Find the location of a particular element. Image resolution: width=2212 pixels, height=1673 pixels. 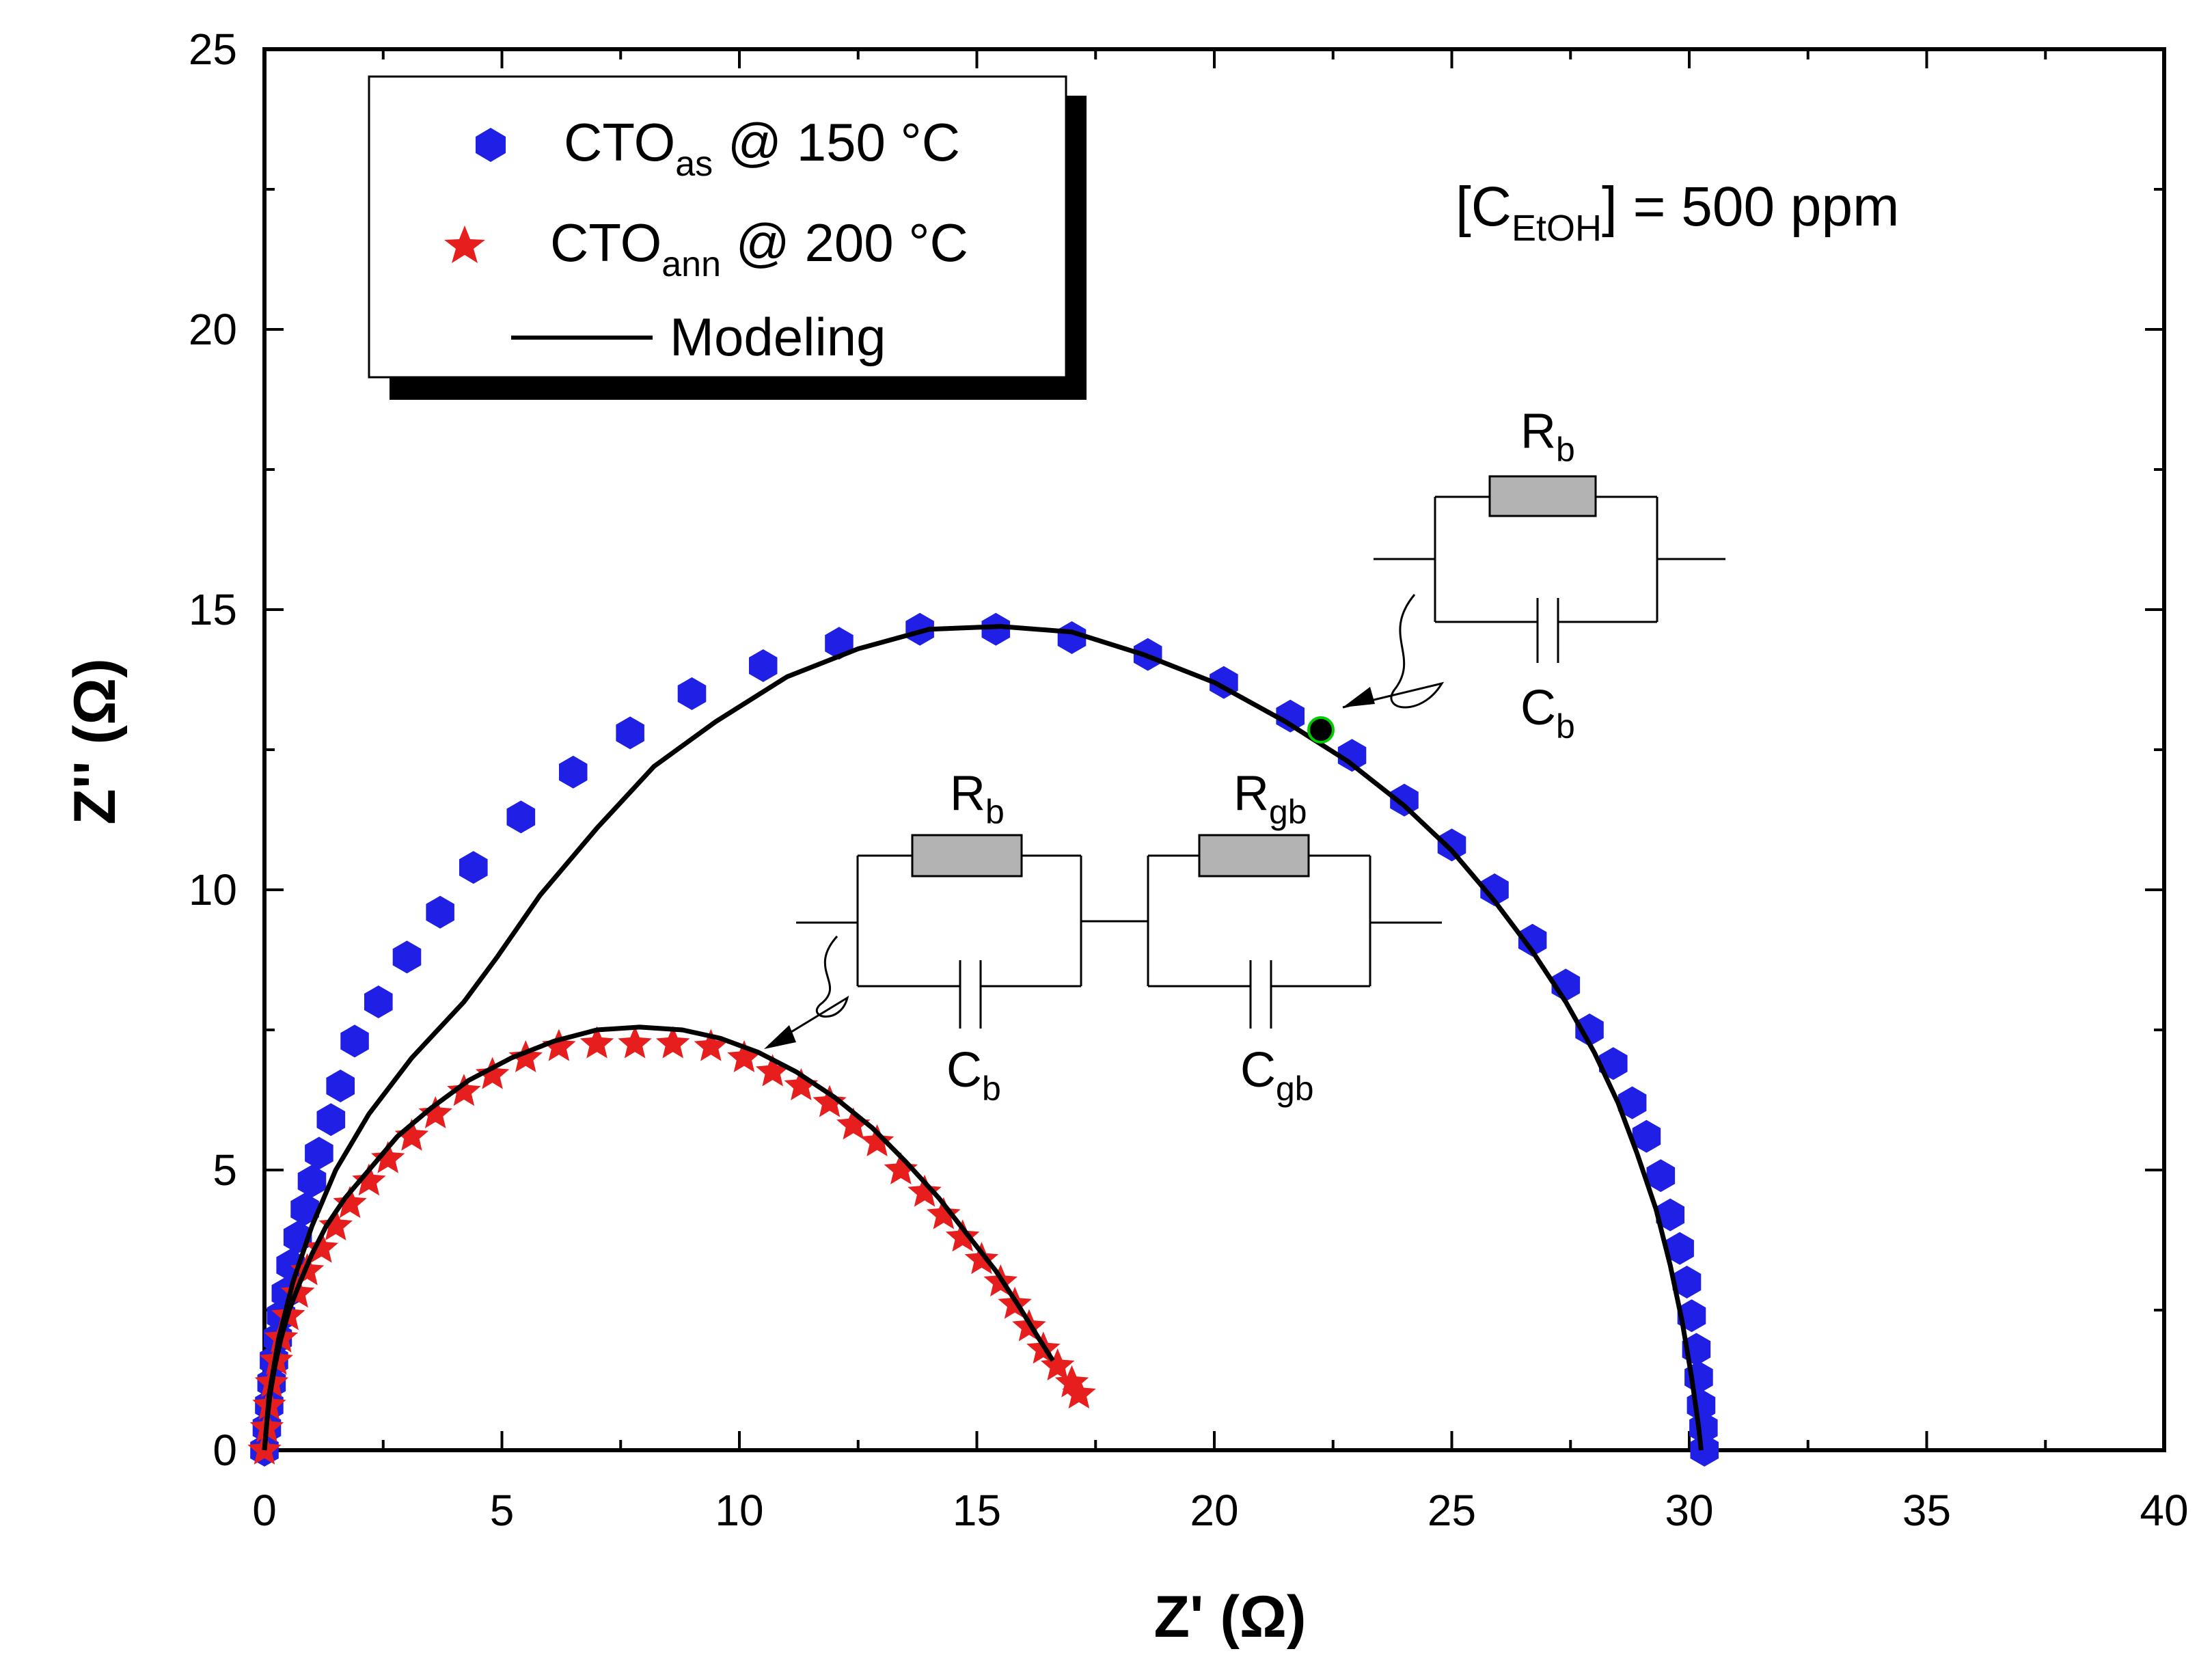

legend: CTOas @ 150 °C CTOann @ 200 °C Modeling is located at coordinates (728, 237).